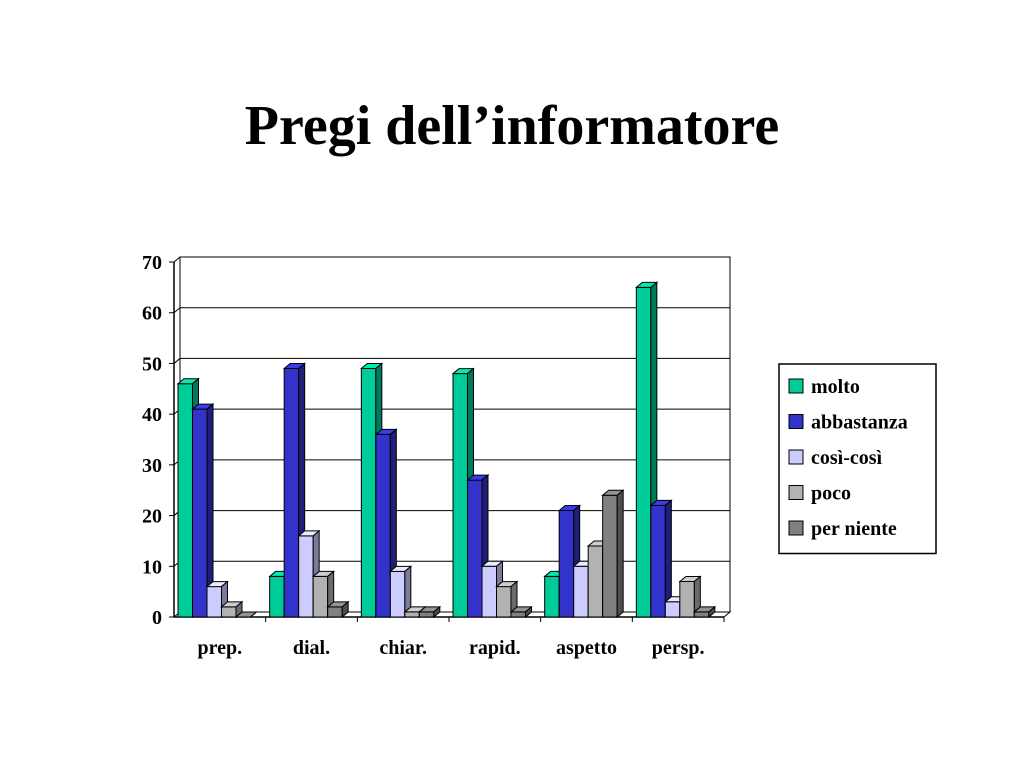 The height and width of the screenshot is (768, 1024). I want to click on x-tick-label: prep., so click(220, 648).